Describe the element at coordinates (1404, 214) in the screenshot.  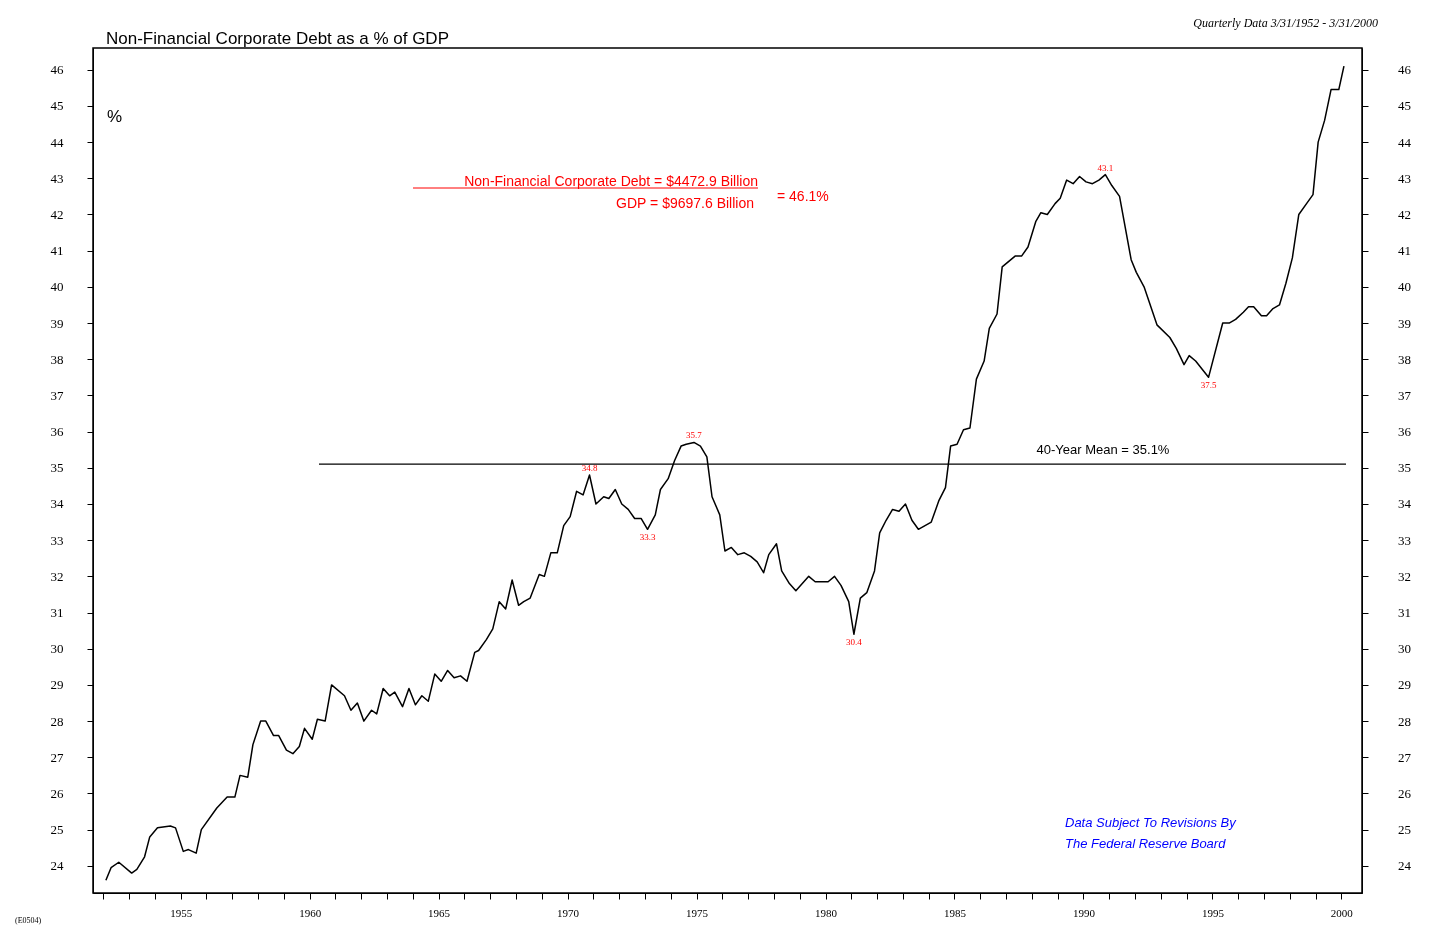
I see `y-tick-label: 42` at that location.